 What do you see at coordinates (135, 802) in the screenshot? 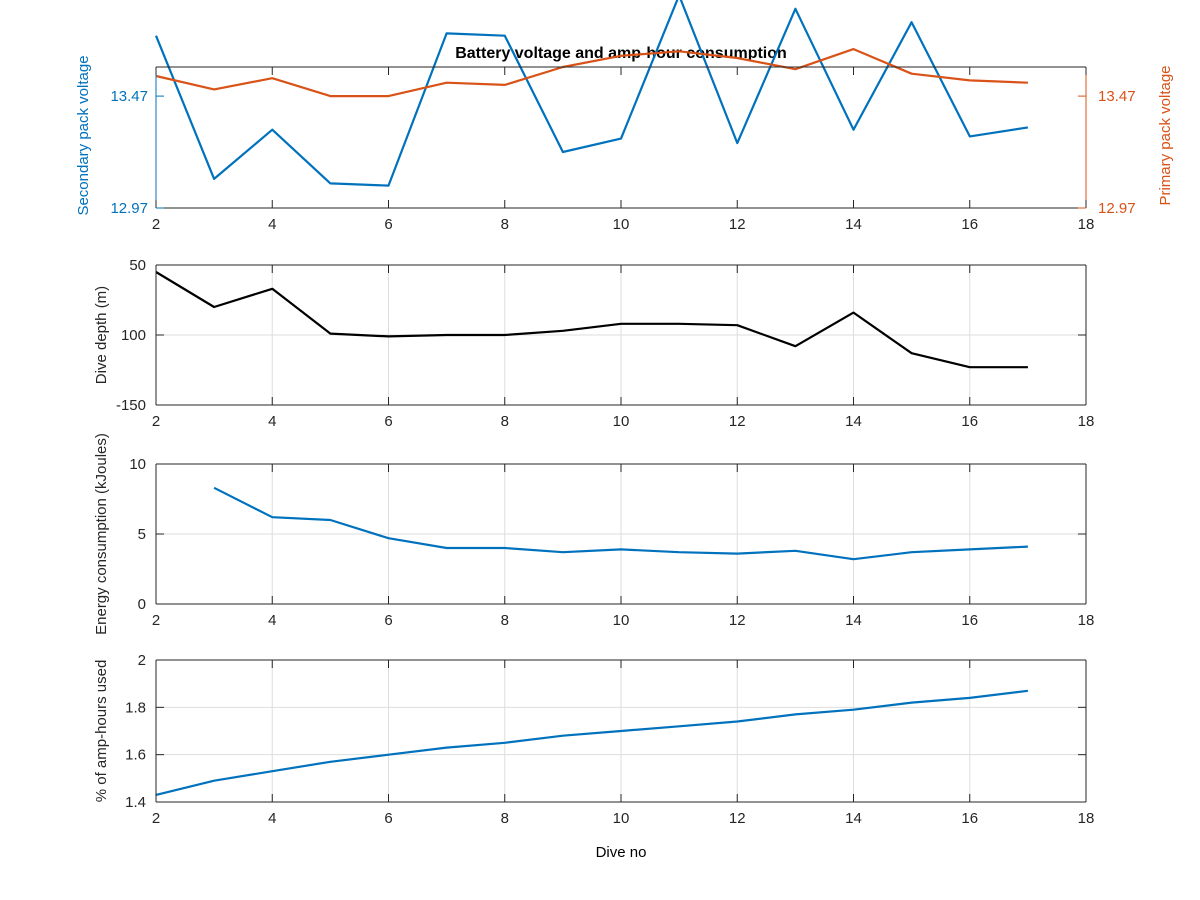
I see `y-tick-label: 1.4` at bounding box center [135, 802].